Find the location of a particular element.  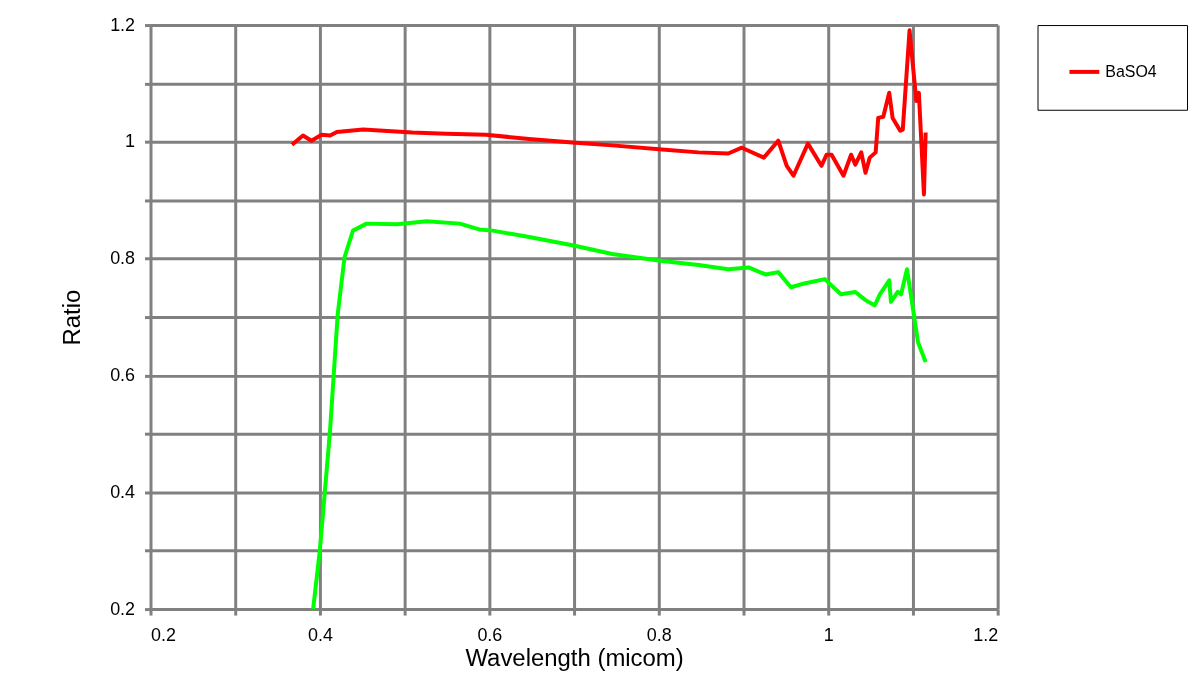

x-tick-label: 0.8 is located at coordinates (659, 635).